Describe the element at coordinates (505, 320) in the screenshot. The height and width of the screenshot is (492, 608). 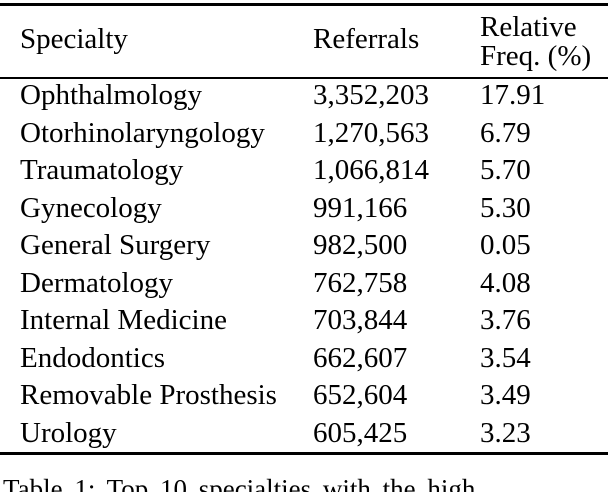
I see `relfreq-cell: 3.76` at that location.